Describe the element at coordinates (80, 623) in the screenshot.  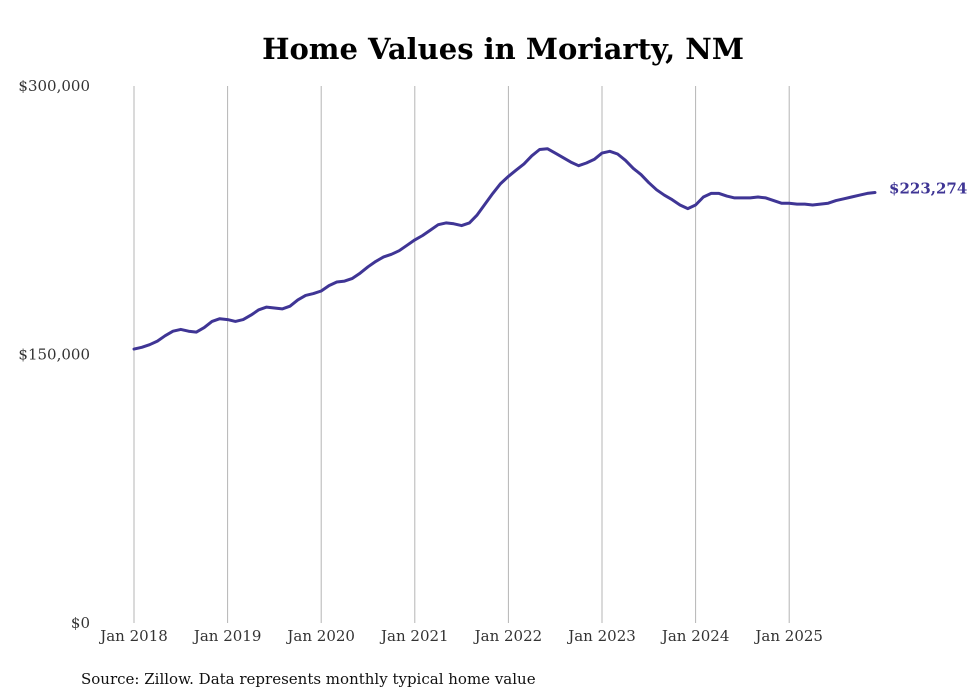
I see `y-tick-label: $0` at that location.